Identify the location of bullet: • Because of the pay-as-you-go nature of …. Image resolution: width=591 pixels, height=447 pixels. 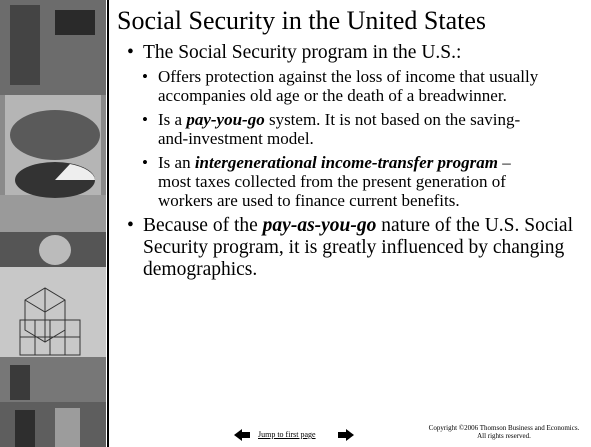
(351, 248).